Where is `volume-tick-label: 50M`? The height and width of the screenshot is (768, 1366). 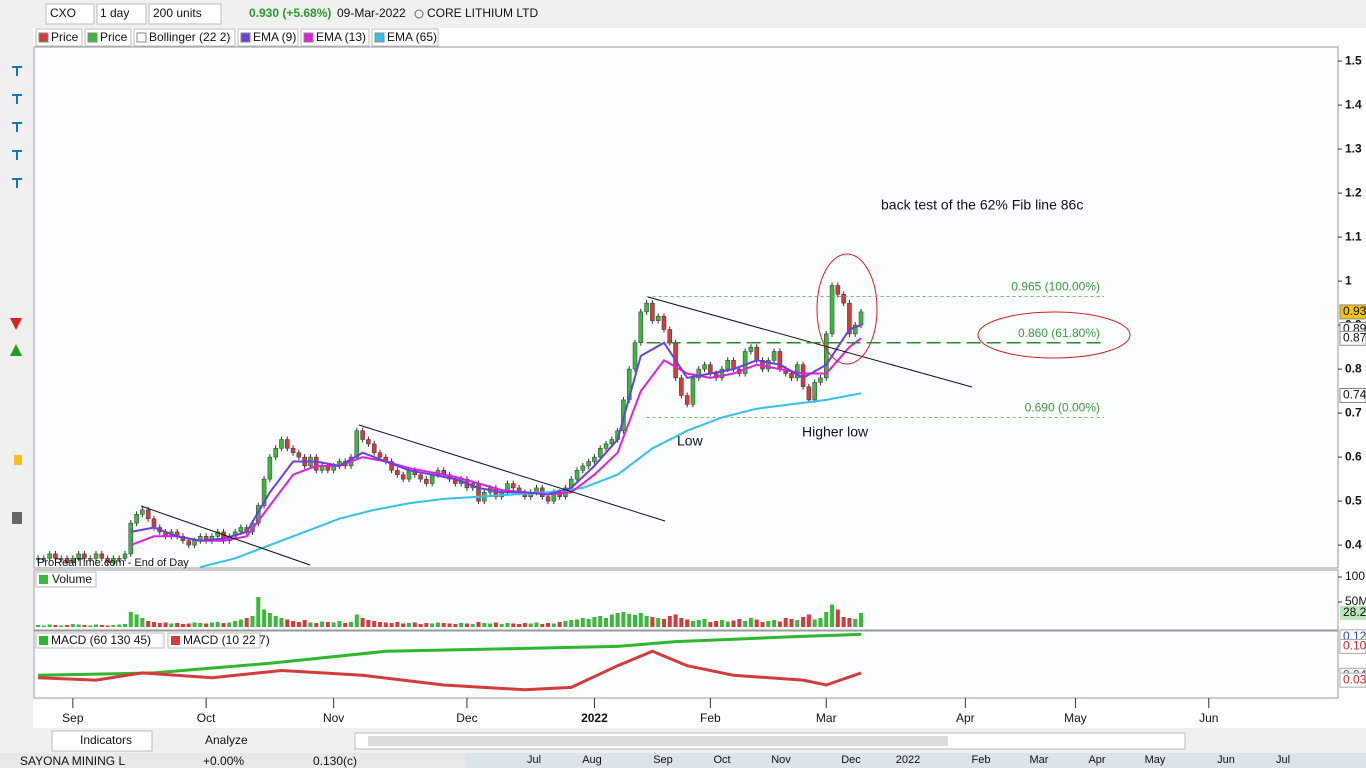 volume-tick-label: 50M is located at coordinates (1355, 601).